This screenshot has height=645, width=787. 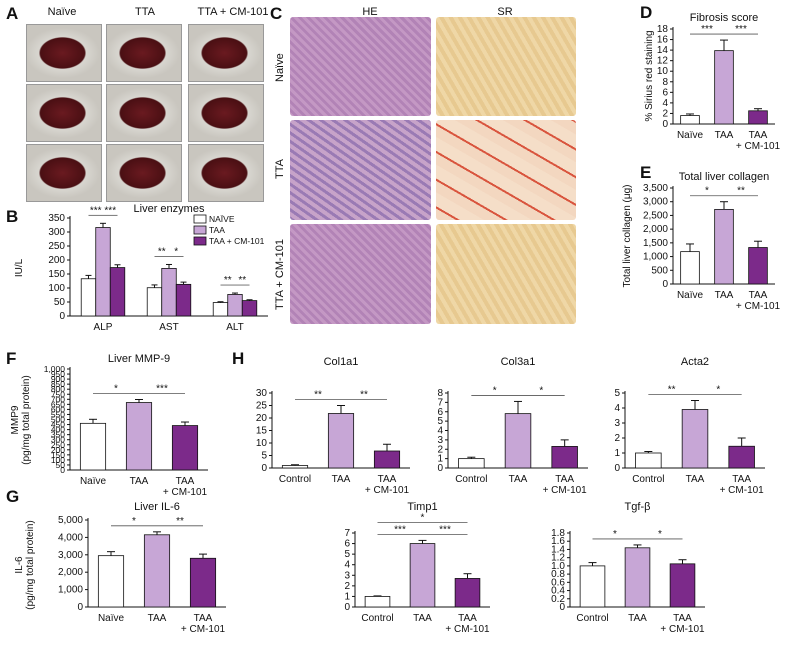 What do you see at coordinates (718, 390) in the screenshot?
I see `chart-h3-sig-label: *` at bounding box center [718, 390].